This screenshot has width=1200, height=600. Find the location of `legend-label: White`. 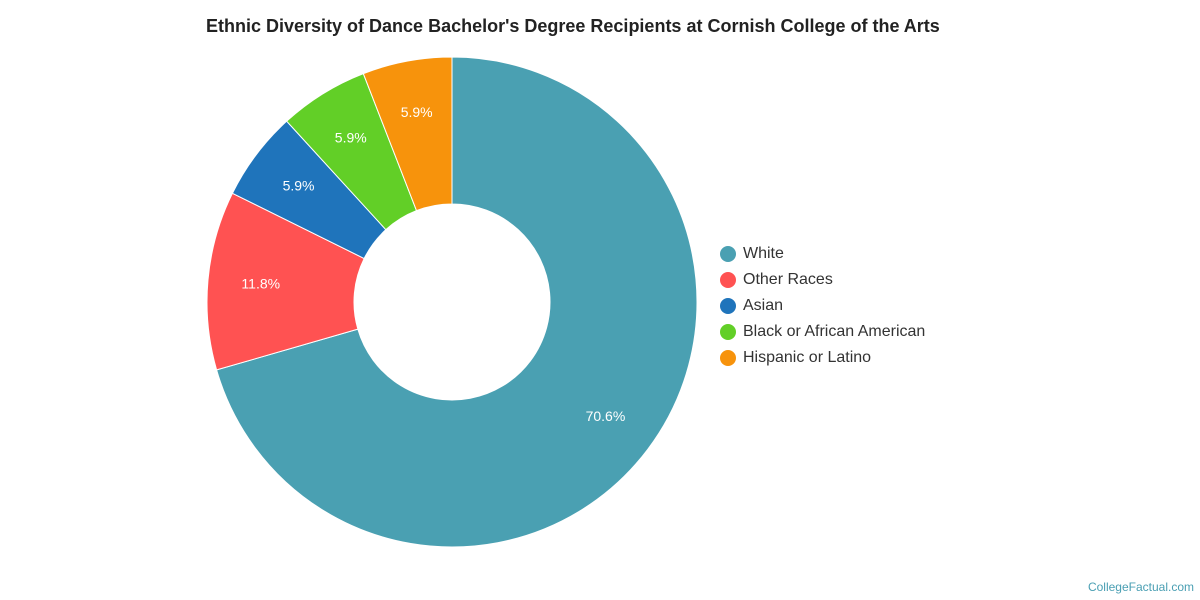

legend-label: White is located at coordinates (763, 253).